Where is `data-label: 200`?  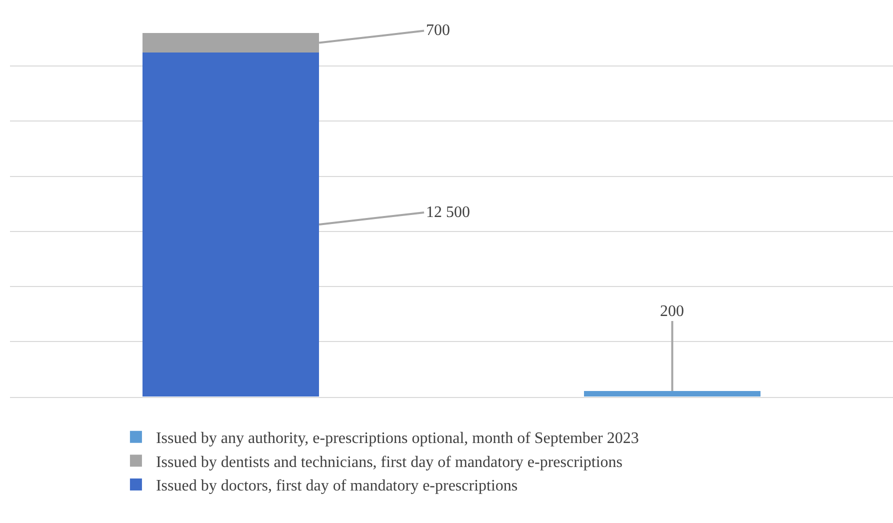 data-label: 200 is located at coordinates (672, 311).